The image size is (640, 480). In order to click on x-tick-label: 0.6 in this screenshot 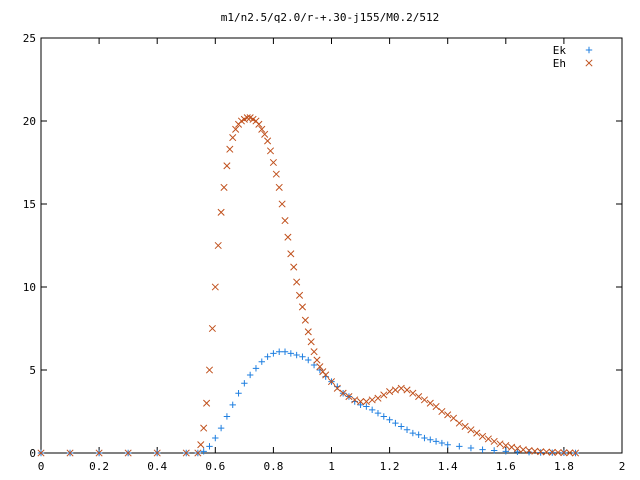, I will do `click(215, 466)`.